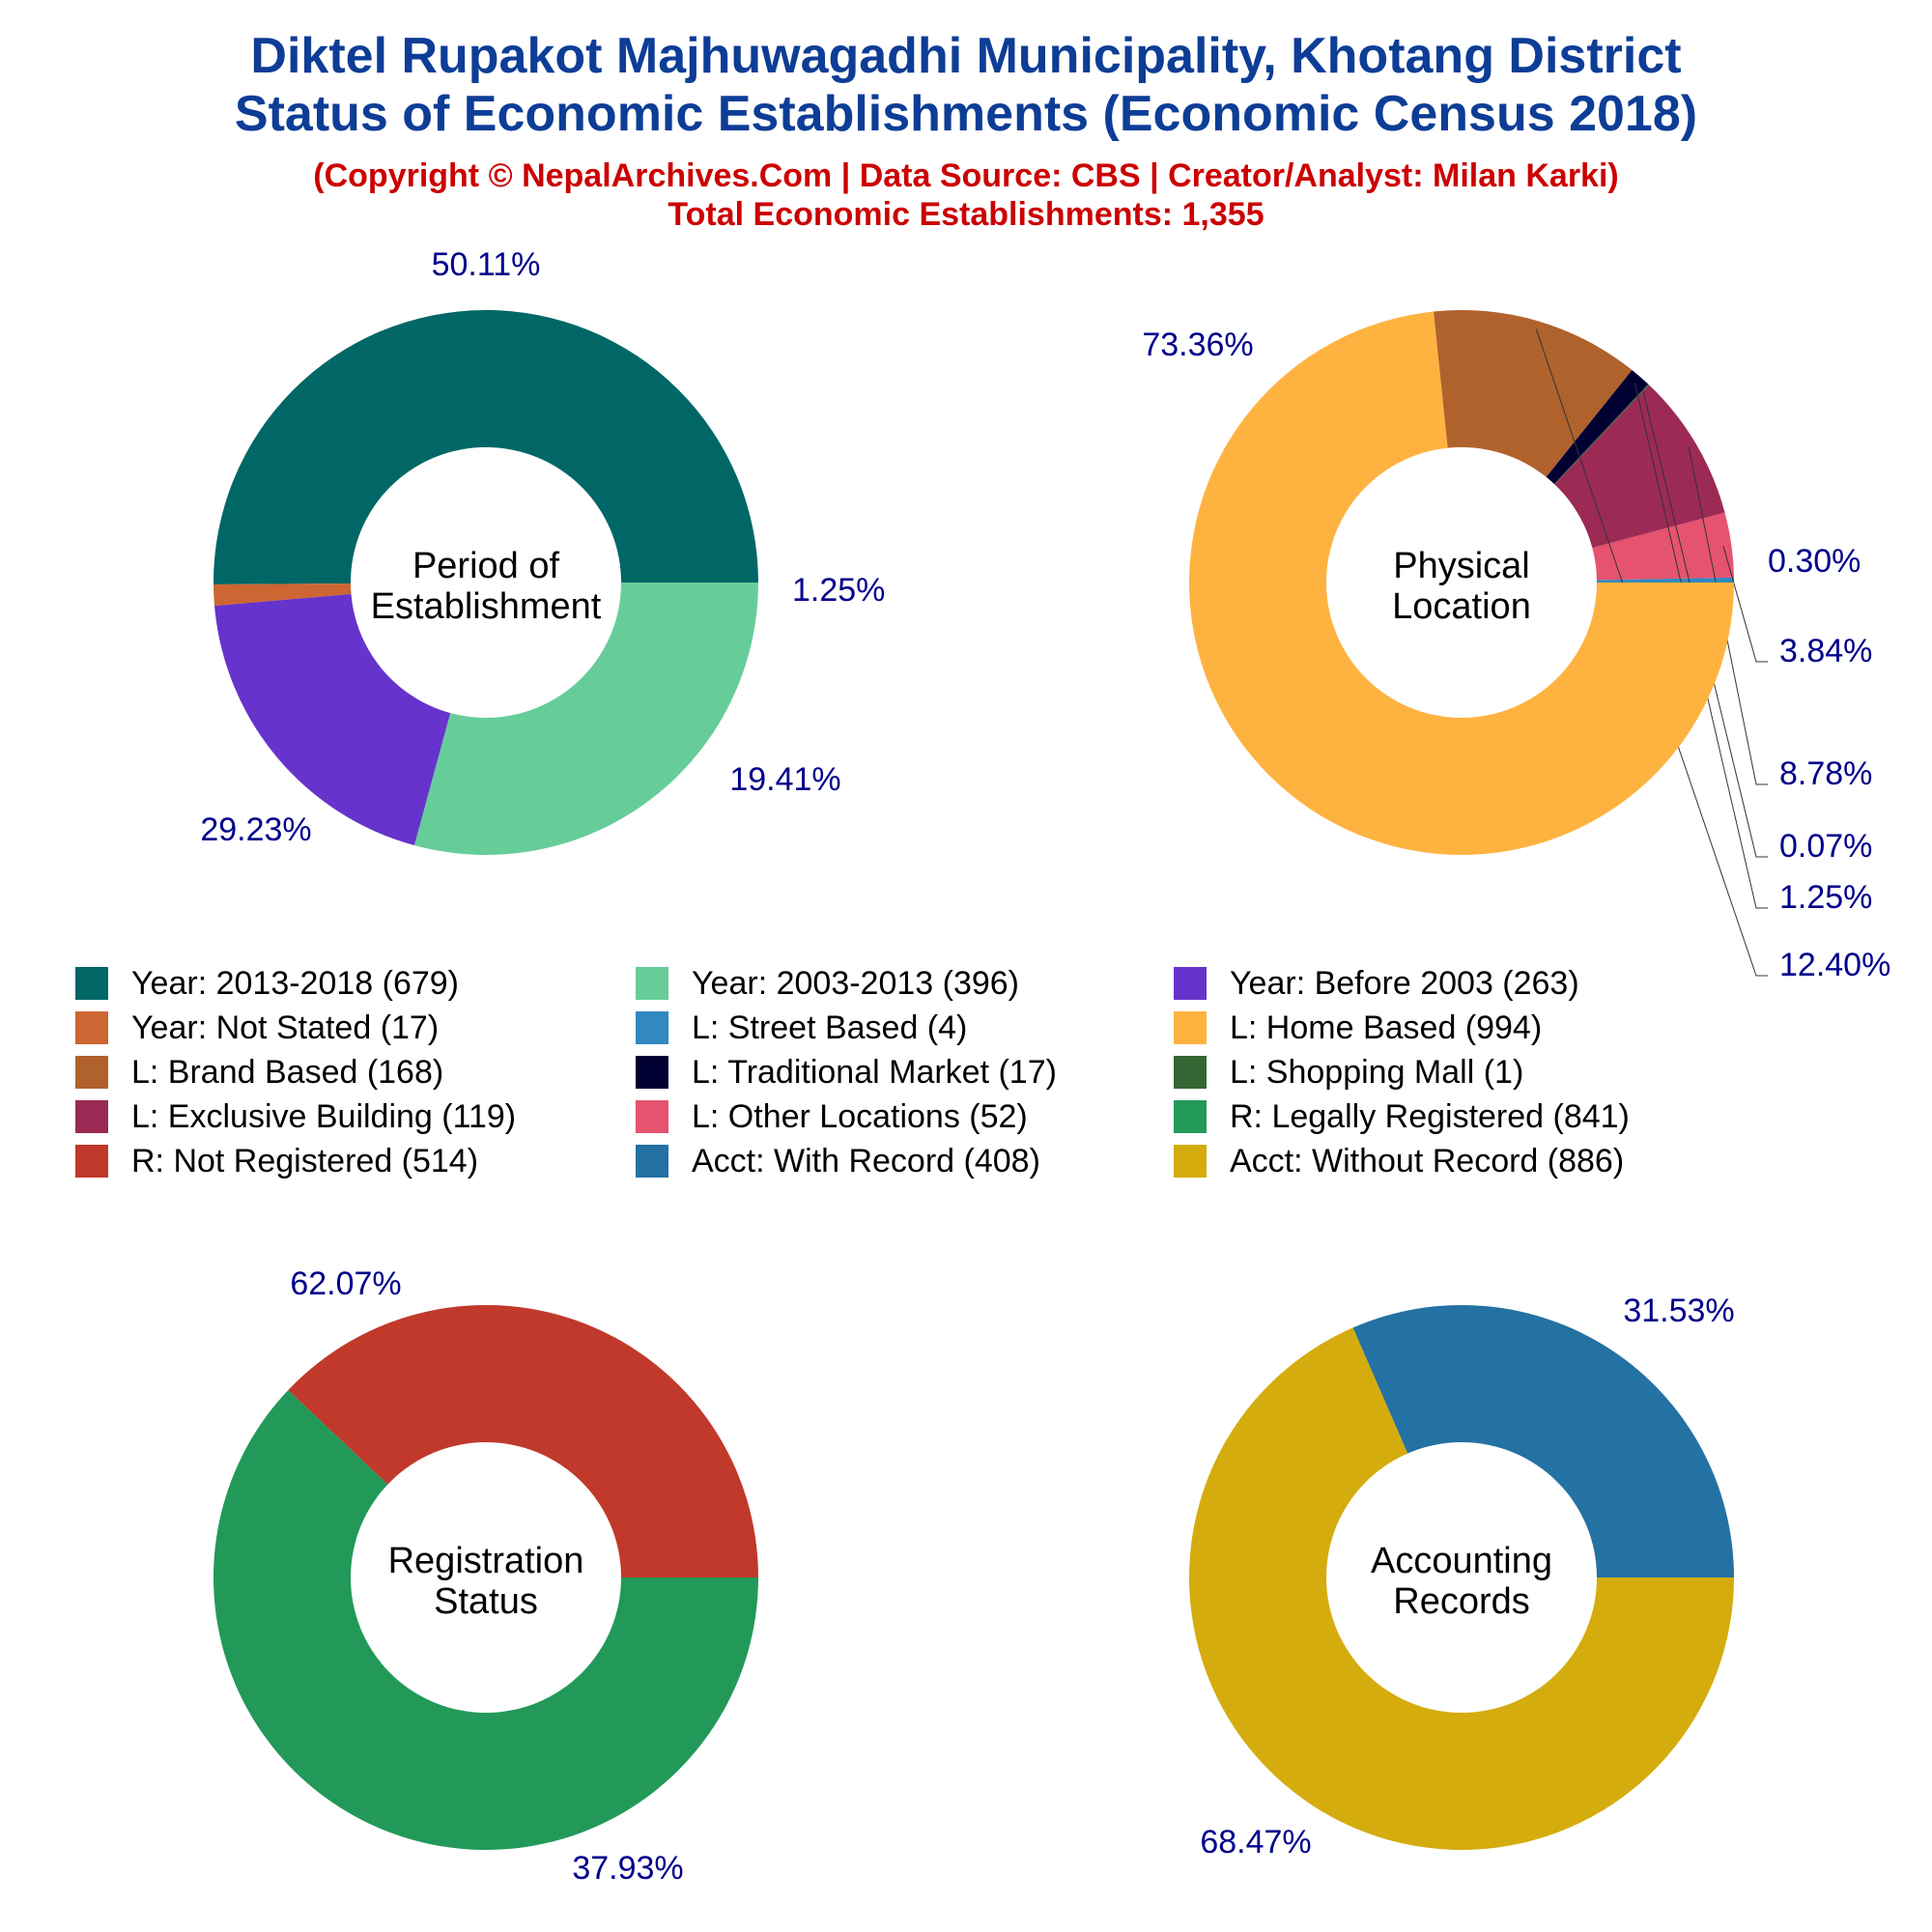 The height and width of the screenshot is (1932, 1932). I want to click on data-label-r-legally-registered: 62.07%, so click(345, 1283).